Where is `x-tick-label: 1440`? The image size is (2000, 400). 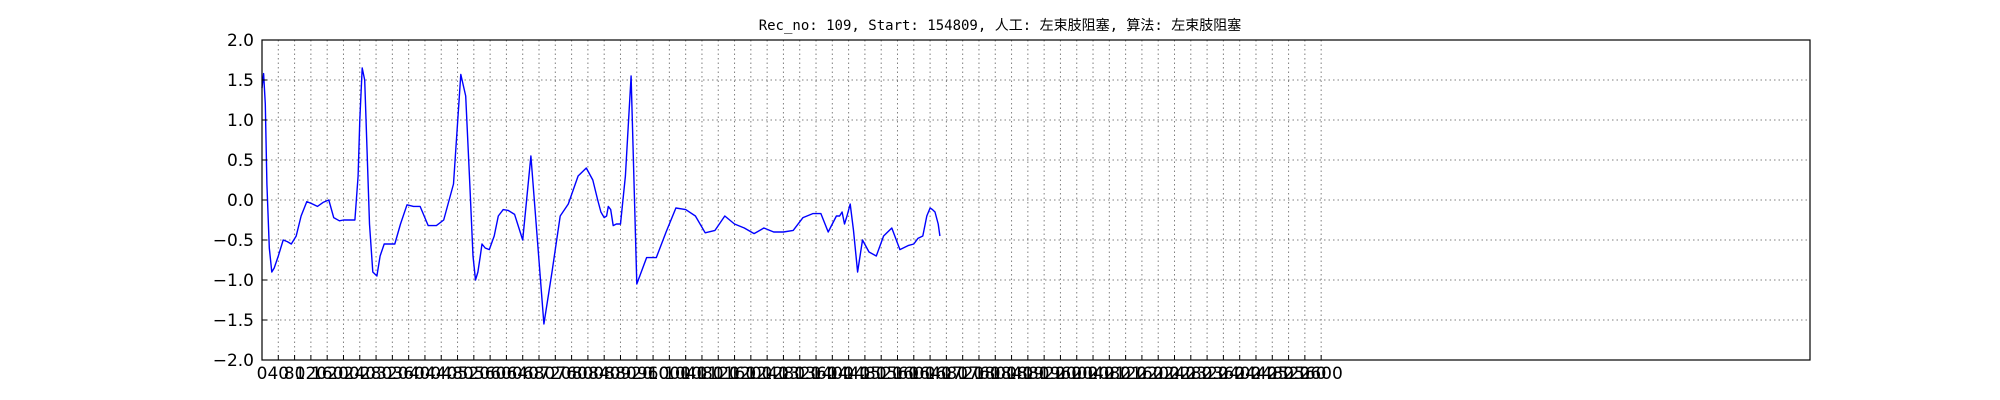
x-tick-label: 1440 is located at coordinates (848, 374).